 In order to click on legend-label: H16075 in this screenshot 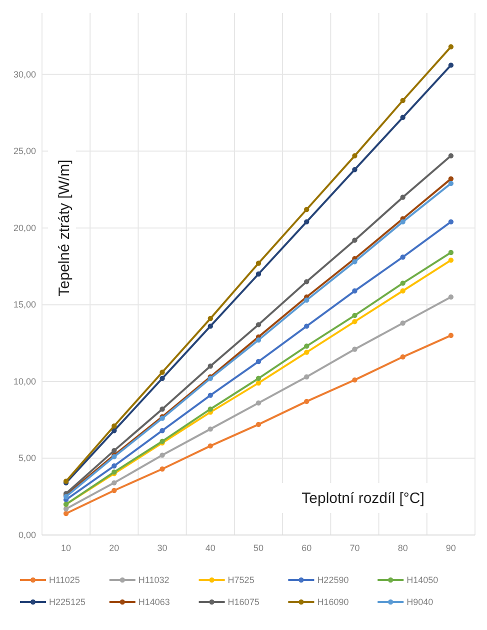, I will do `click(244, 601)`.